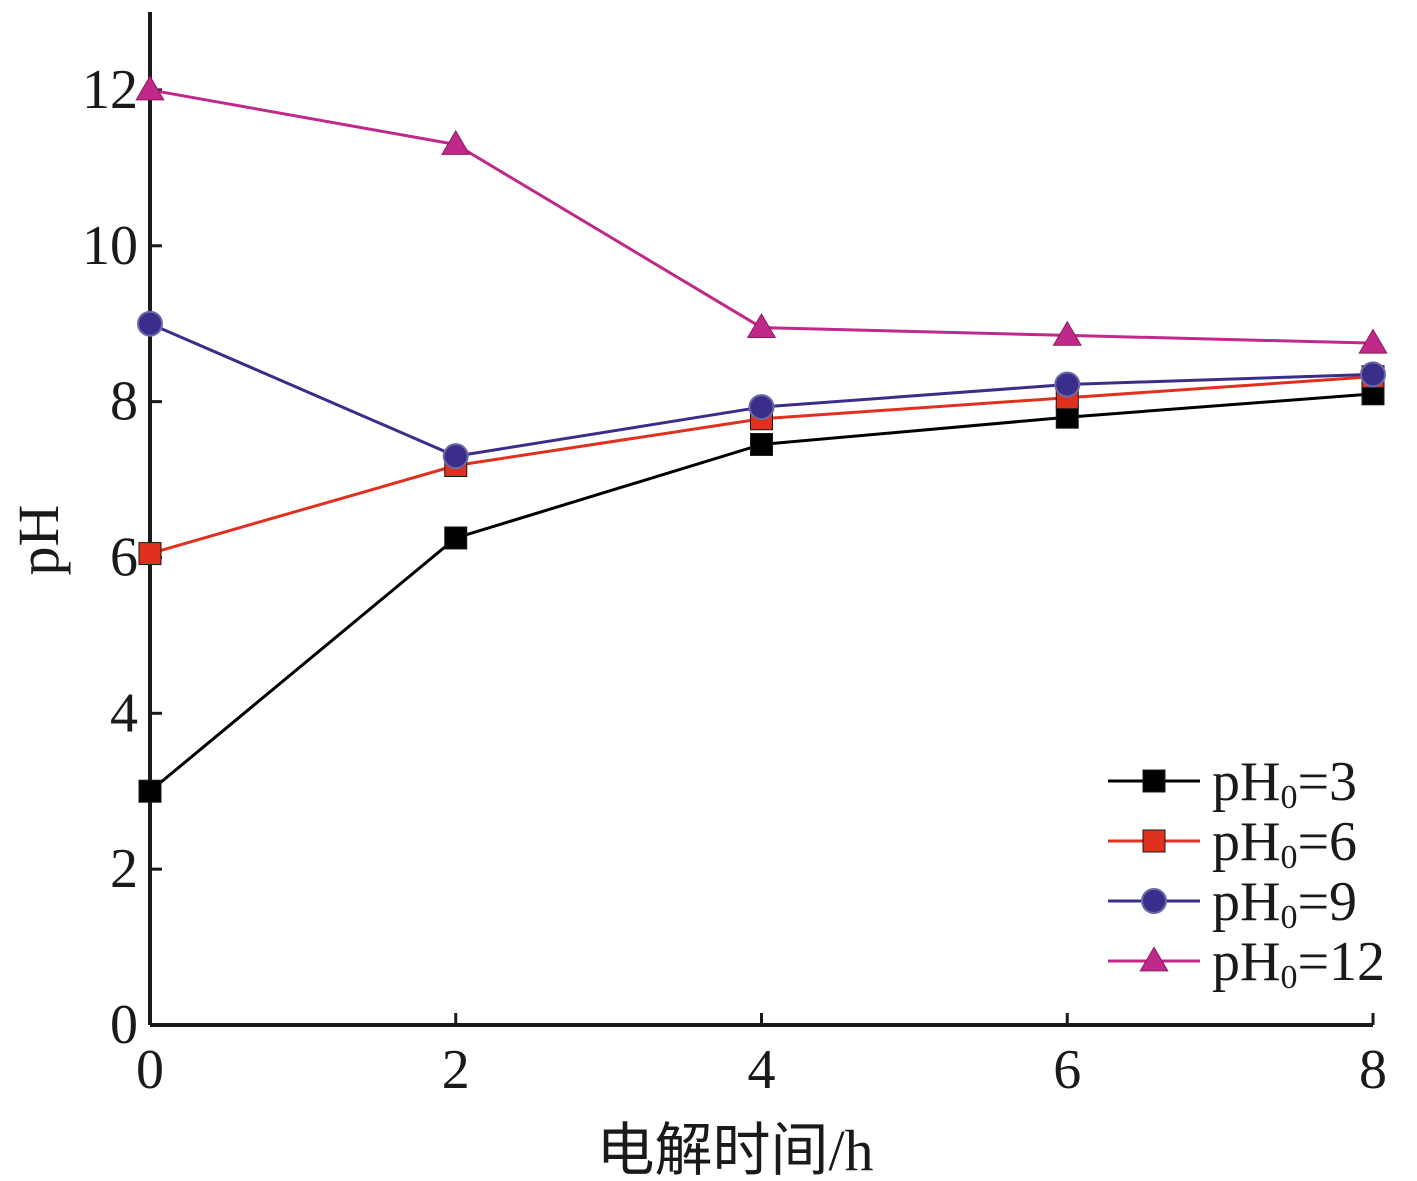  I want to click on x-axis-title: 电解时间/h, so click(734, 1149).